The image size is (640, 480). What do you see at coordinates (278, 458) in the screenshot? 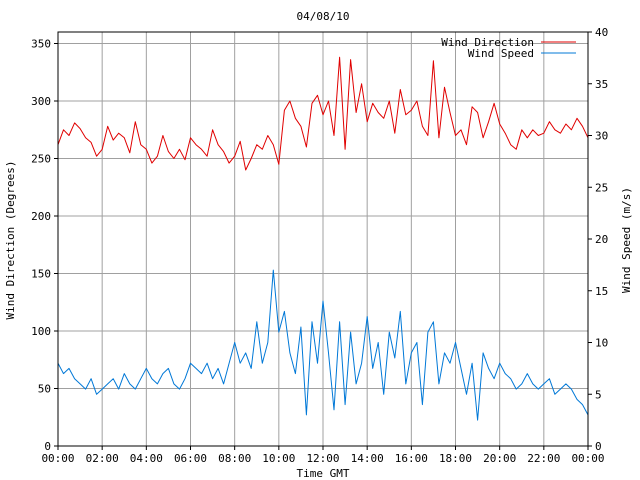
I see `x-tick-label: 10:00` at bounding box center [278, 458].